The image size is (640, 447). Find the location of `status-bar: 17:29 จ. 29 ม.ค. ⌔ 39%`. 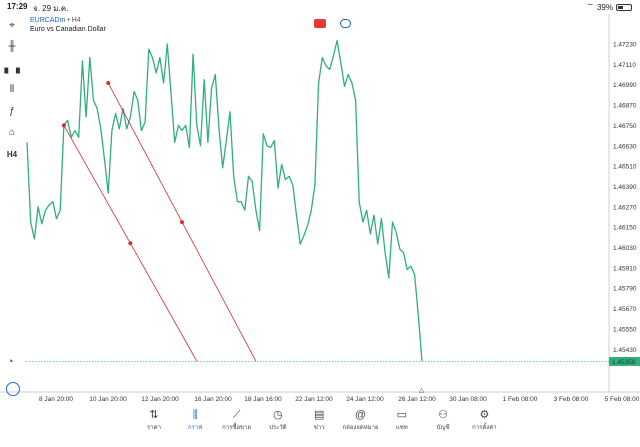

status-bar: 17:29 จ. 29 ม.ค. ⌔ 39% is located at coordinates (320, 7).